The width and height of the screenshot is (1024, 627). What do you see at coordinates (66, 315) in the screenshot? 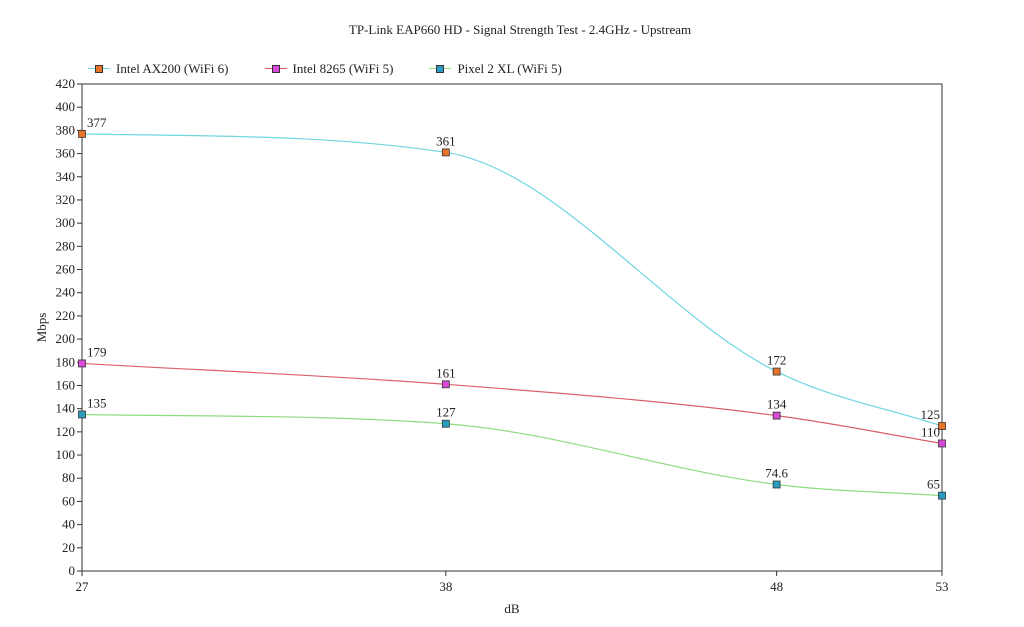
I see `y-tick-label: 220` at bounding box center [66, 315].